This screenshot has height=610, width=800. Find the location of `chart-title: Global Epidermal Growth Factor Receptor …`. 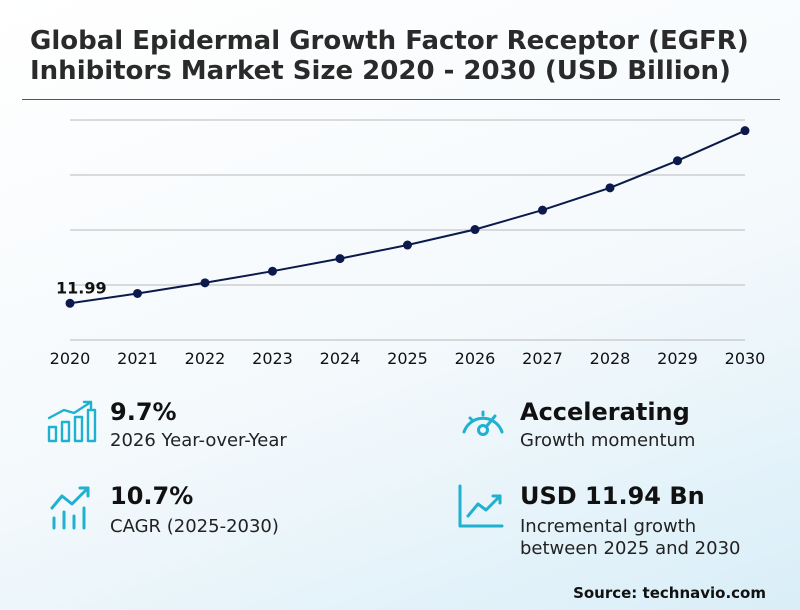

chart-title: Global Epidermal Growth Factor Receptor … is located at coordinates (389, 56).